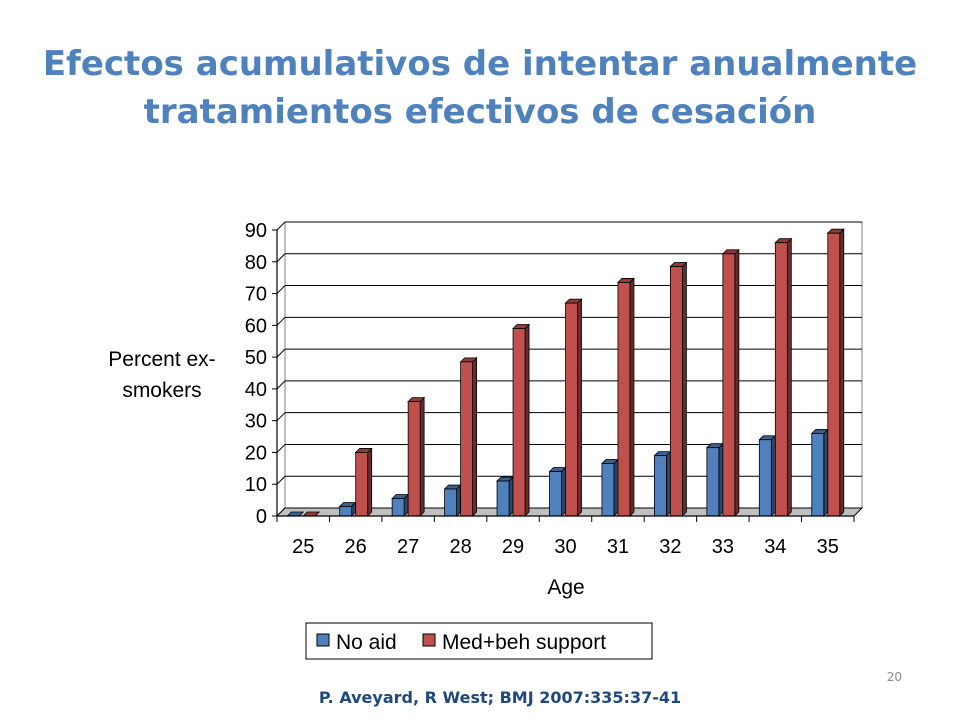 The height and width of the screenshot is (720, 960). Describe the element at coordinates (161, 375) in the screenshot. I see `y-axis-title: Percent ex- smokers` at that location.